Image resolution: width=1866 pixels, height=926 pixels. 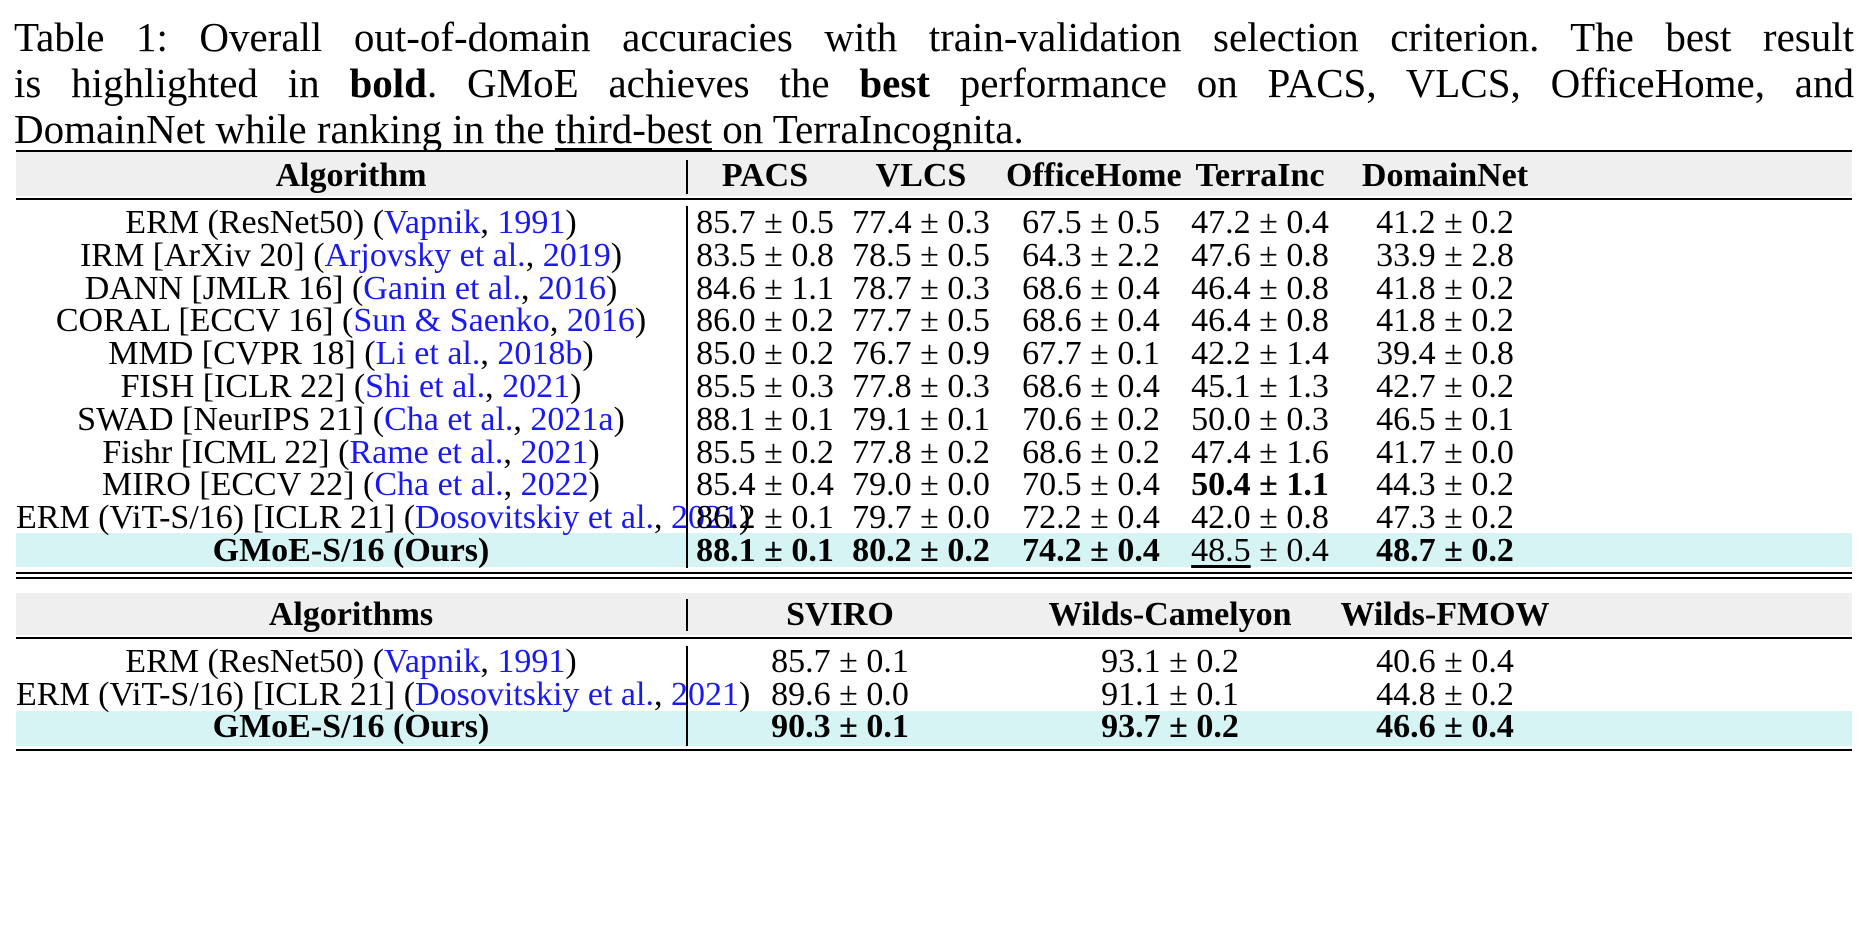 What do you see at coordinates (1260, 320) in the screenshot?
I see `table-cell: 46.4 ± 0.8` at bounding box center [1260, 320].